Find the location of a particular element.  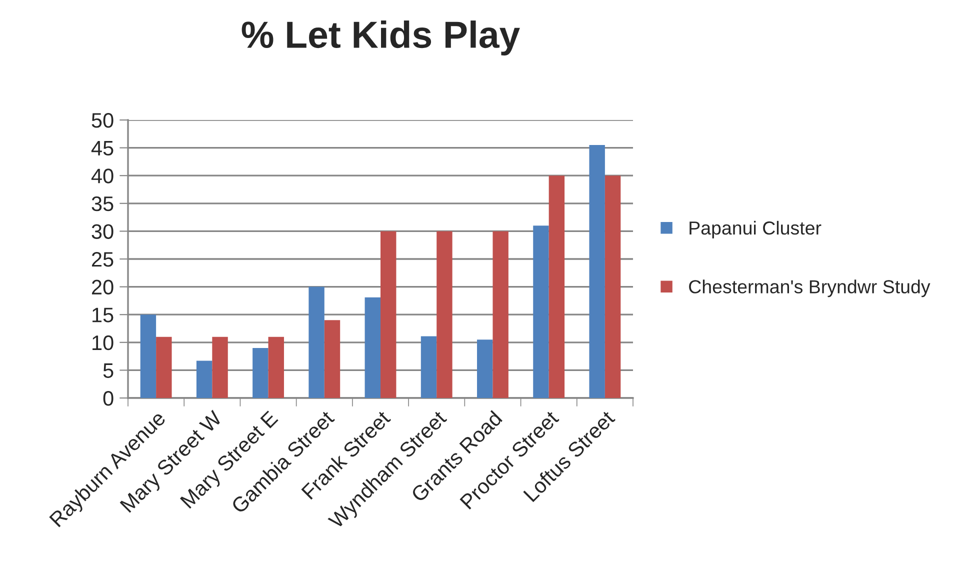

y-tick-label: 30 is located at coordinates (103, 231).